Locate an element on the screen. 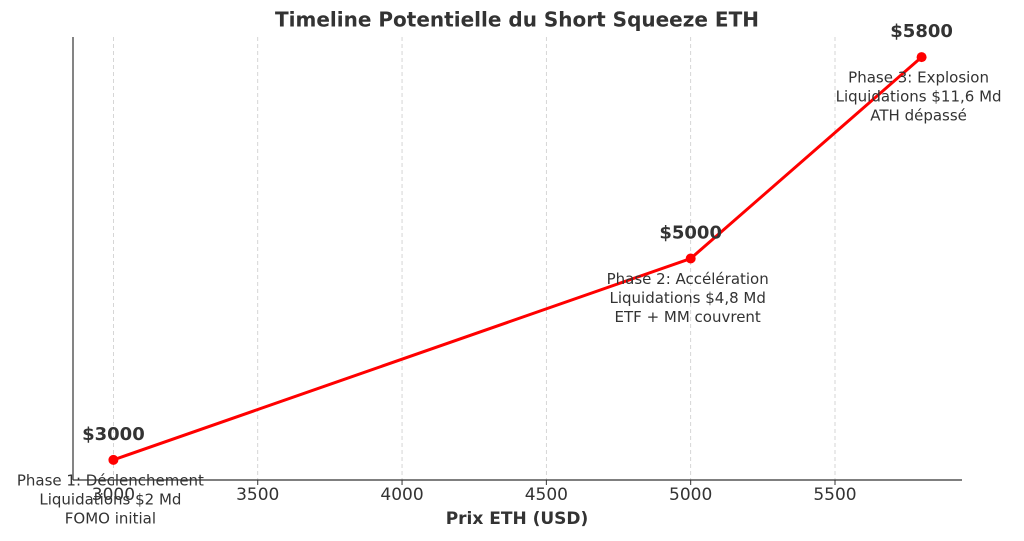 The image size is (1024, 541). x-tick-label: 5500 is located at coordinates (834, 495).